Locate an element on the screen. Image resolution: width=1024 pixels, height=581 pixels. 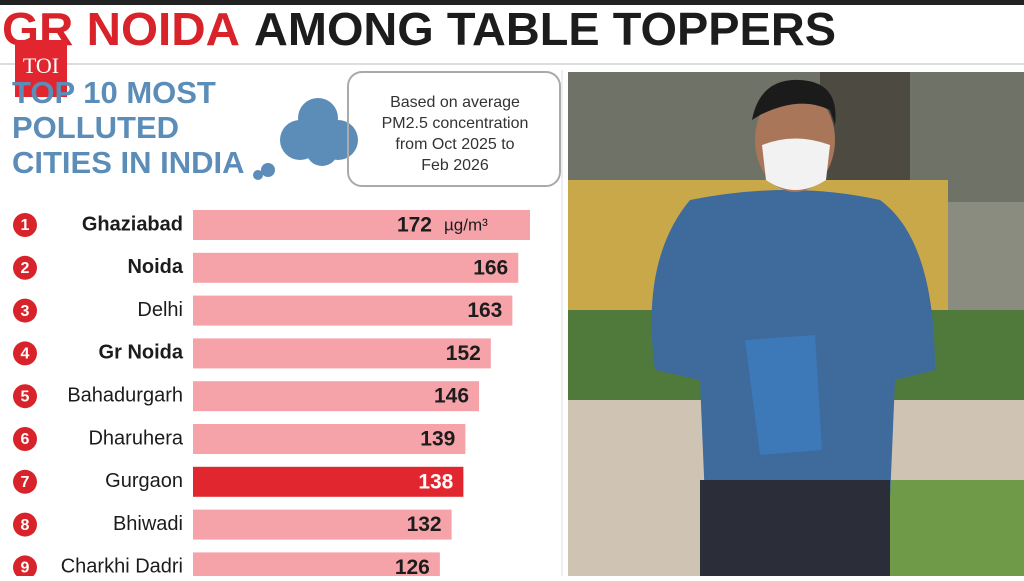
logo: TOI is located at coordinates (41, 65).